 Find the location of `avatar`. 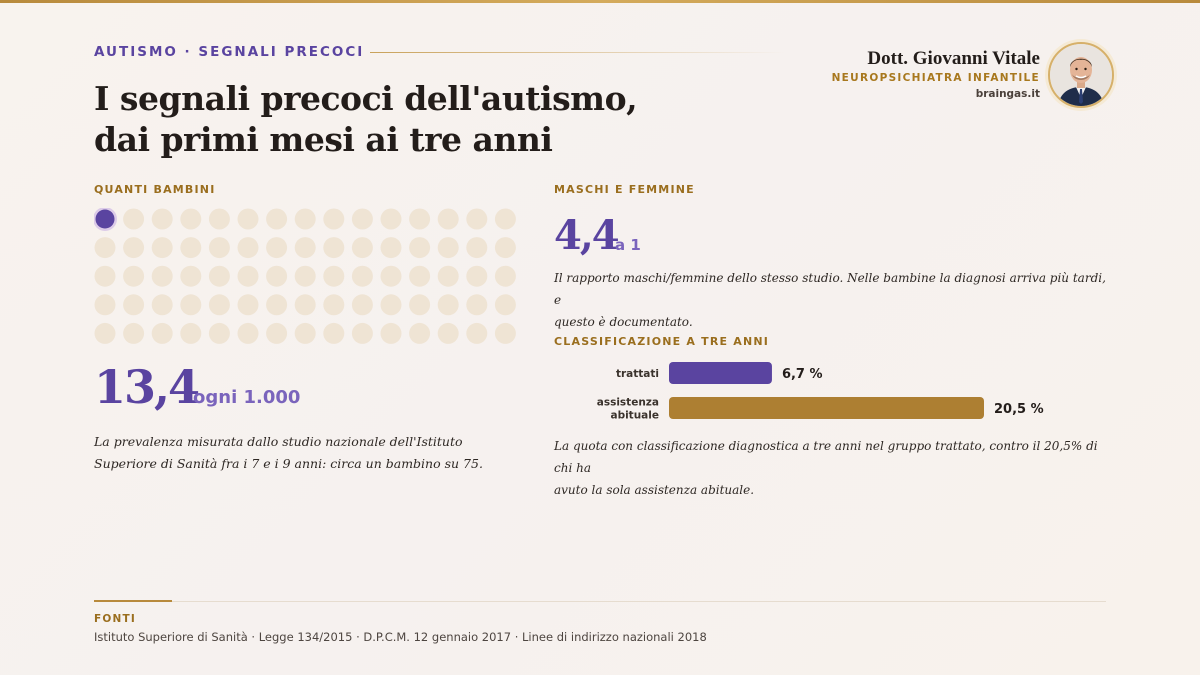

avatar is located at coordinates (1081, 75).